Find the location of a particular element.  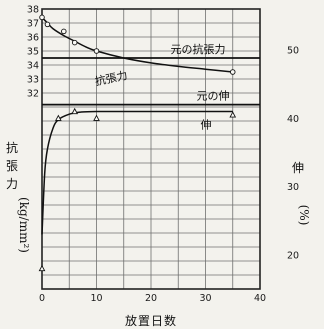

y-left-axis-label-char: 抗 is located at coordinates (12, 147).